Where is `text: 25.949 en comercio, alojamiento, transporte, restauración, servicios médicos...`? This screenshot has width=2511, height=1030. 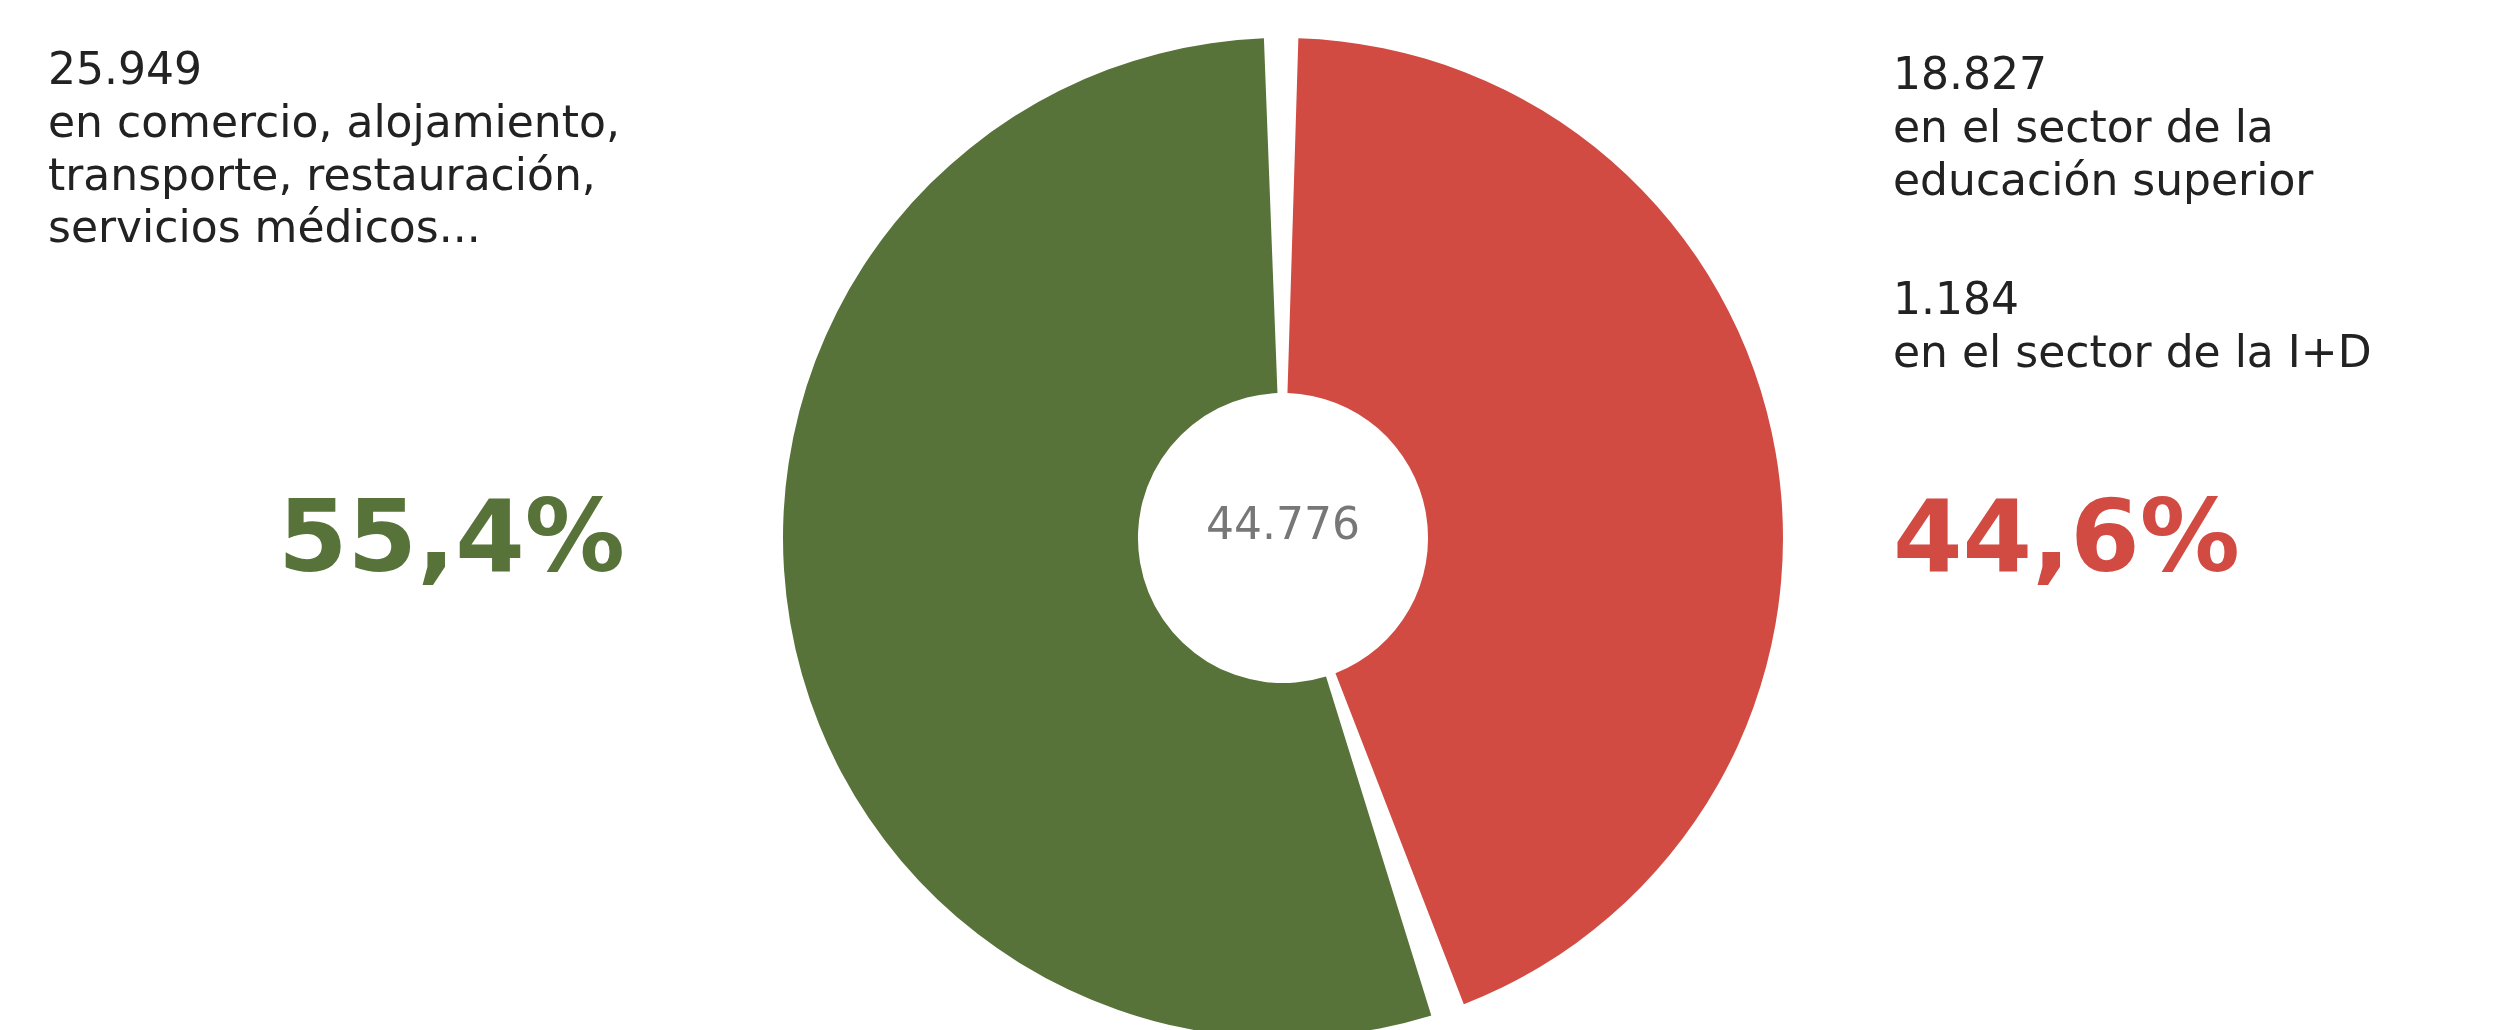 text: 25.949 en comercio, alojamiento, transporte, restauración, servicios médicos... is located at coordinates (334, 149).